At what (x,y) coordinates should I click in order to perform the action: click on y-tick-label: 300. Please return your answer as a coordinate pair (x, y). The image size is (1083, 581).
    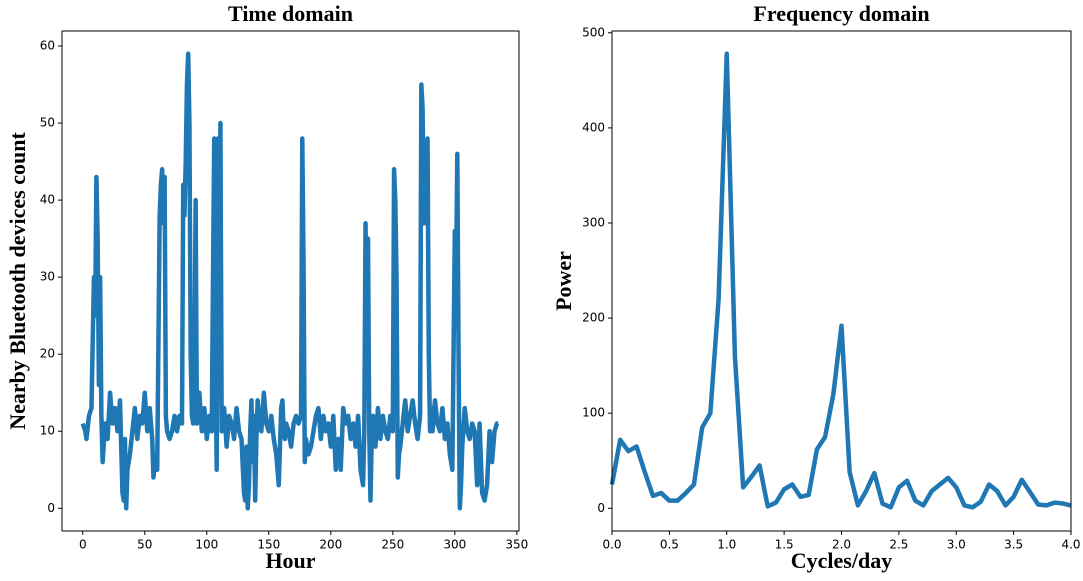
    Looking at the image, I should click on (593, 222).